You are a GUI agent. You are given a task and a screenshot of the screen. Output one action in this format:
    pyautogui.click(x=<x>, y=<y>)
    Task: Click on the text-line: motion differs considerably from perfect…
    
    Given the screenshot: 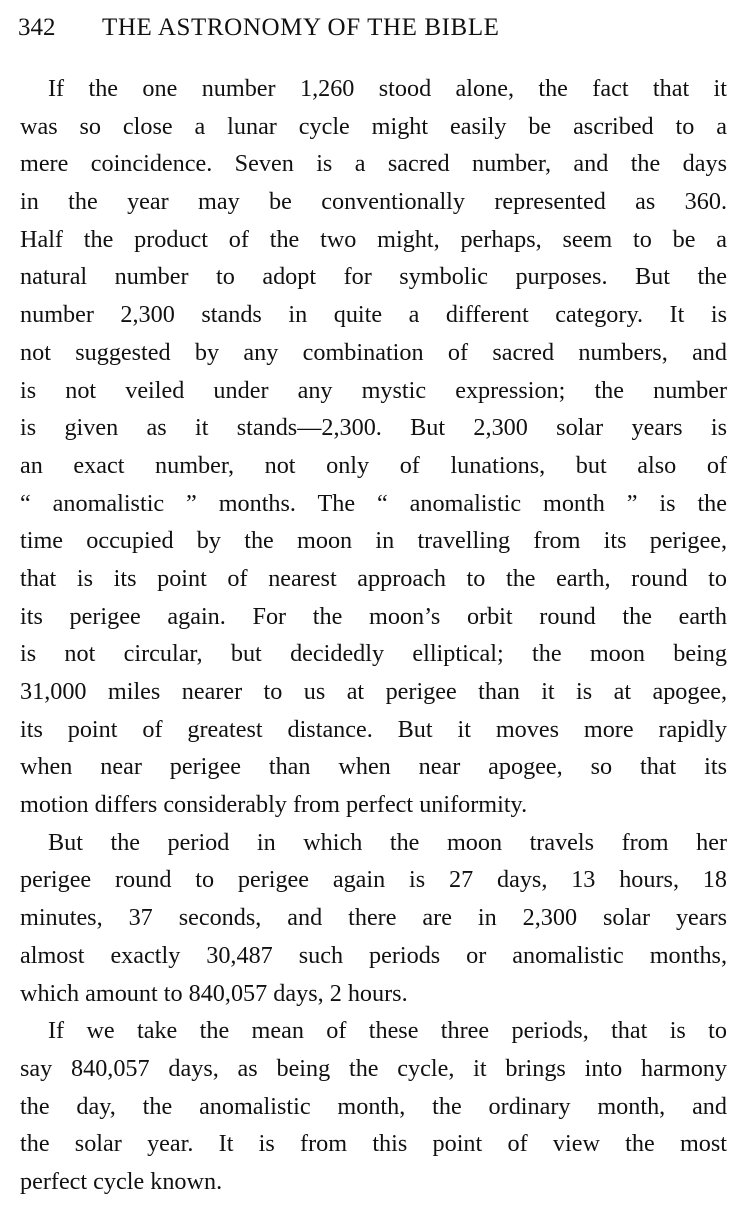 What is the action you would take?
    pyautogui.click(x=274, y=805)
    